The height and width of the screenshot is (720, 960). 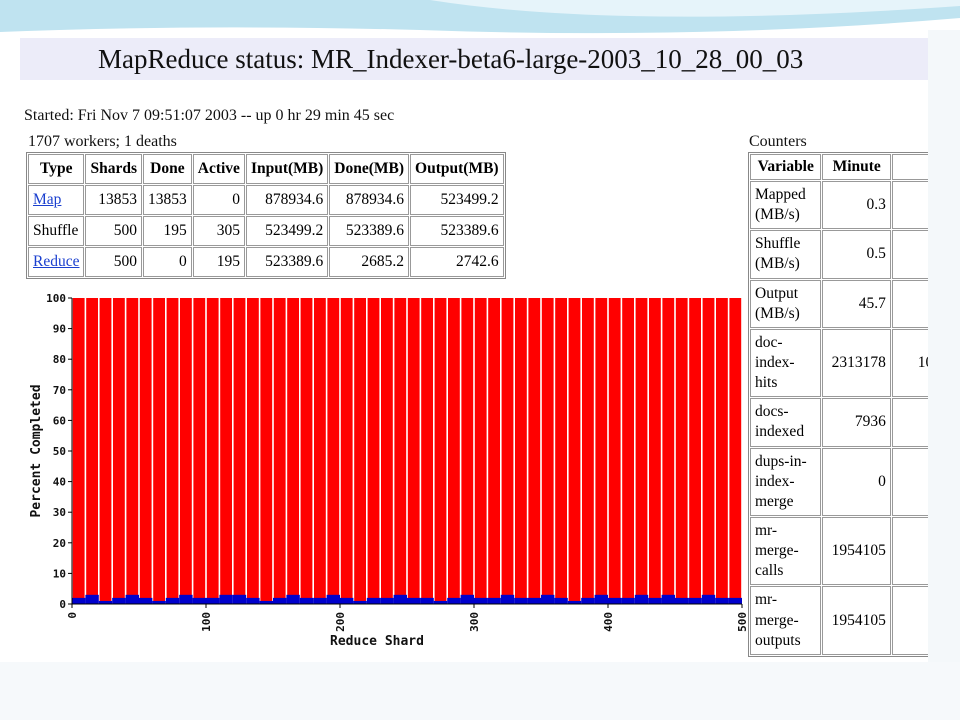 I want to click on type-cell: Map, so click(x=56, y=200).